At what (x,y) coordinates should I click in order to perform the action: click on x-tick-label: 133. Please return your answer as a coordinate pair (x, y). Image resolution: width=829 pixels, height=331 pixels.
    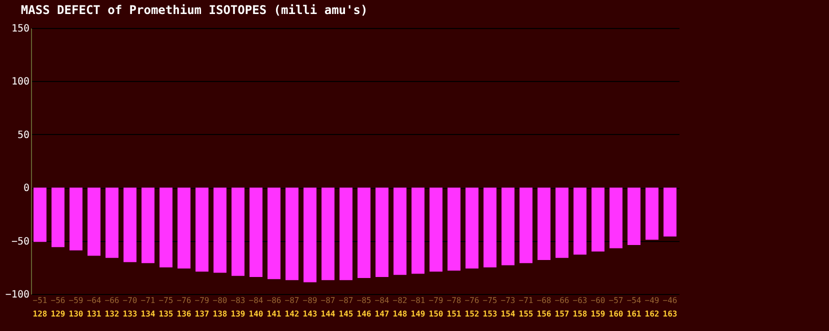
    Looking at the image, I should click on (130, 314).